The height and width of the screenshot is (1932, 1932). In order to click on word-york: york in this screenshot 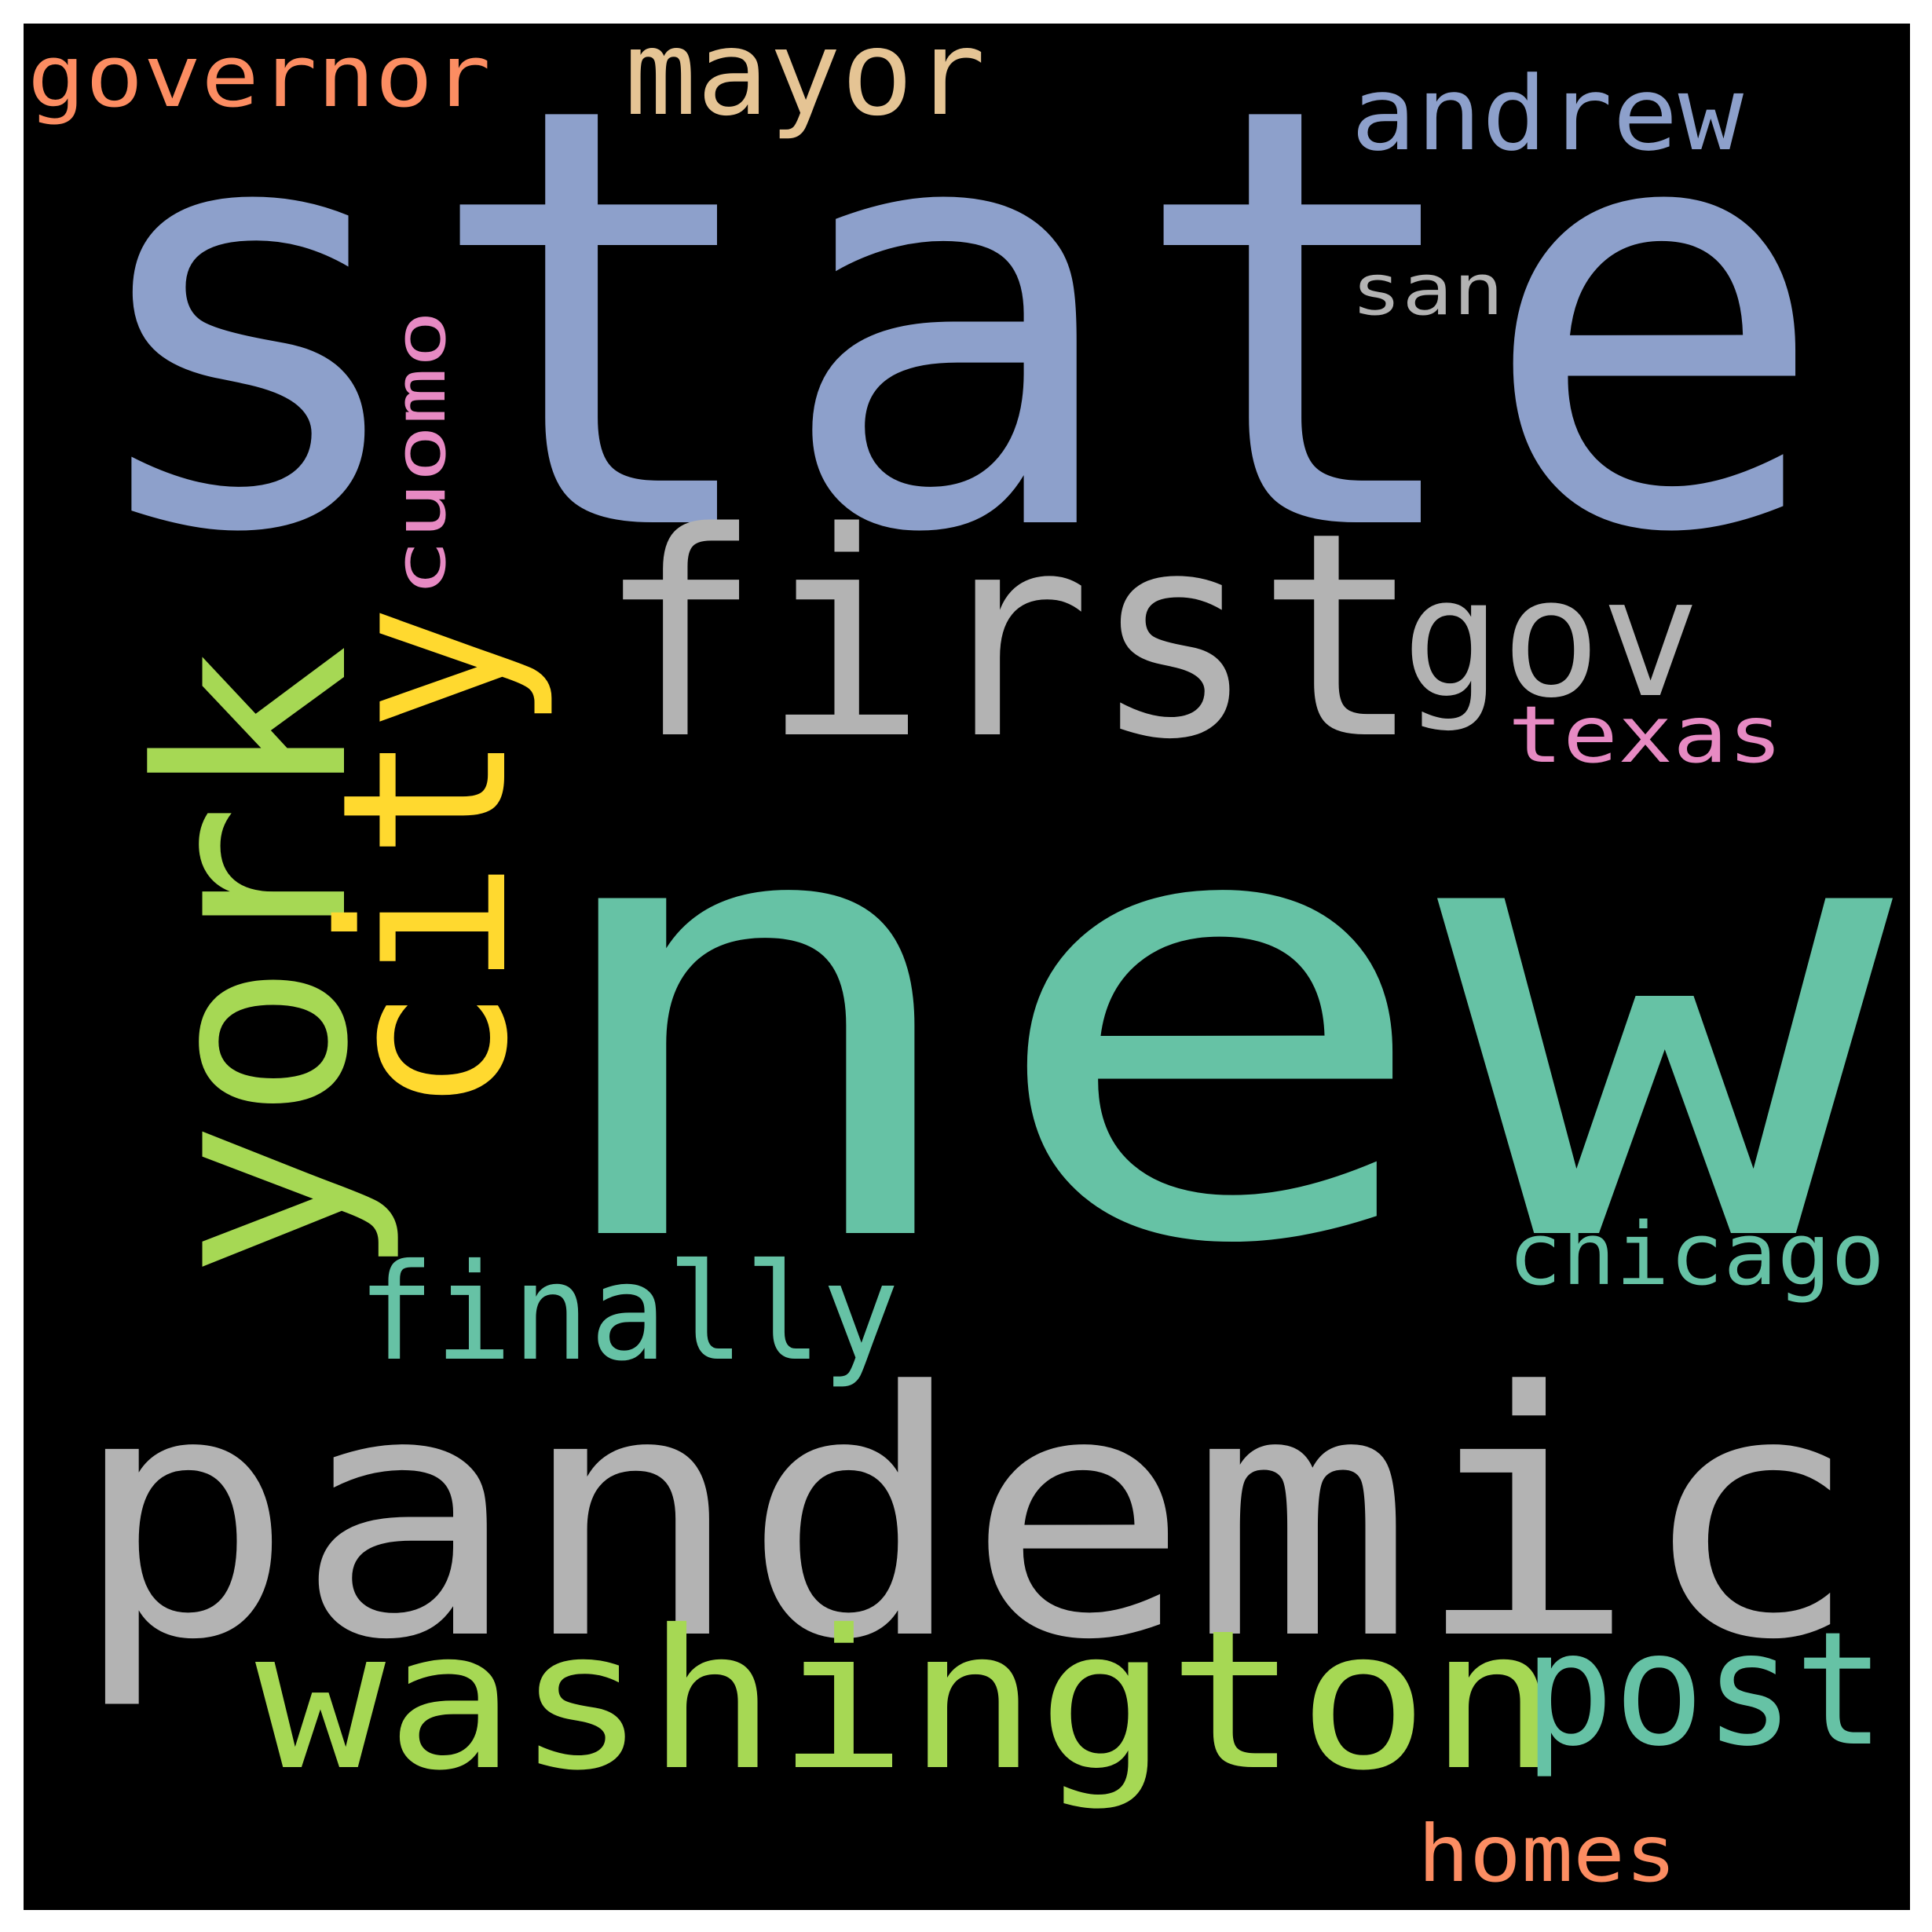, I will do `click(254, 962)`.